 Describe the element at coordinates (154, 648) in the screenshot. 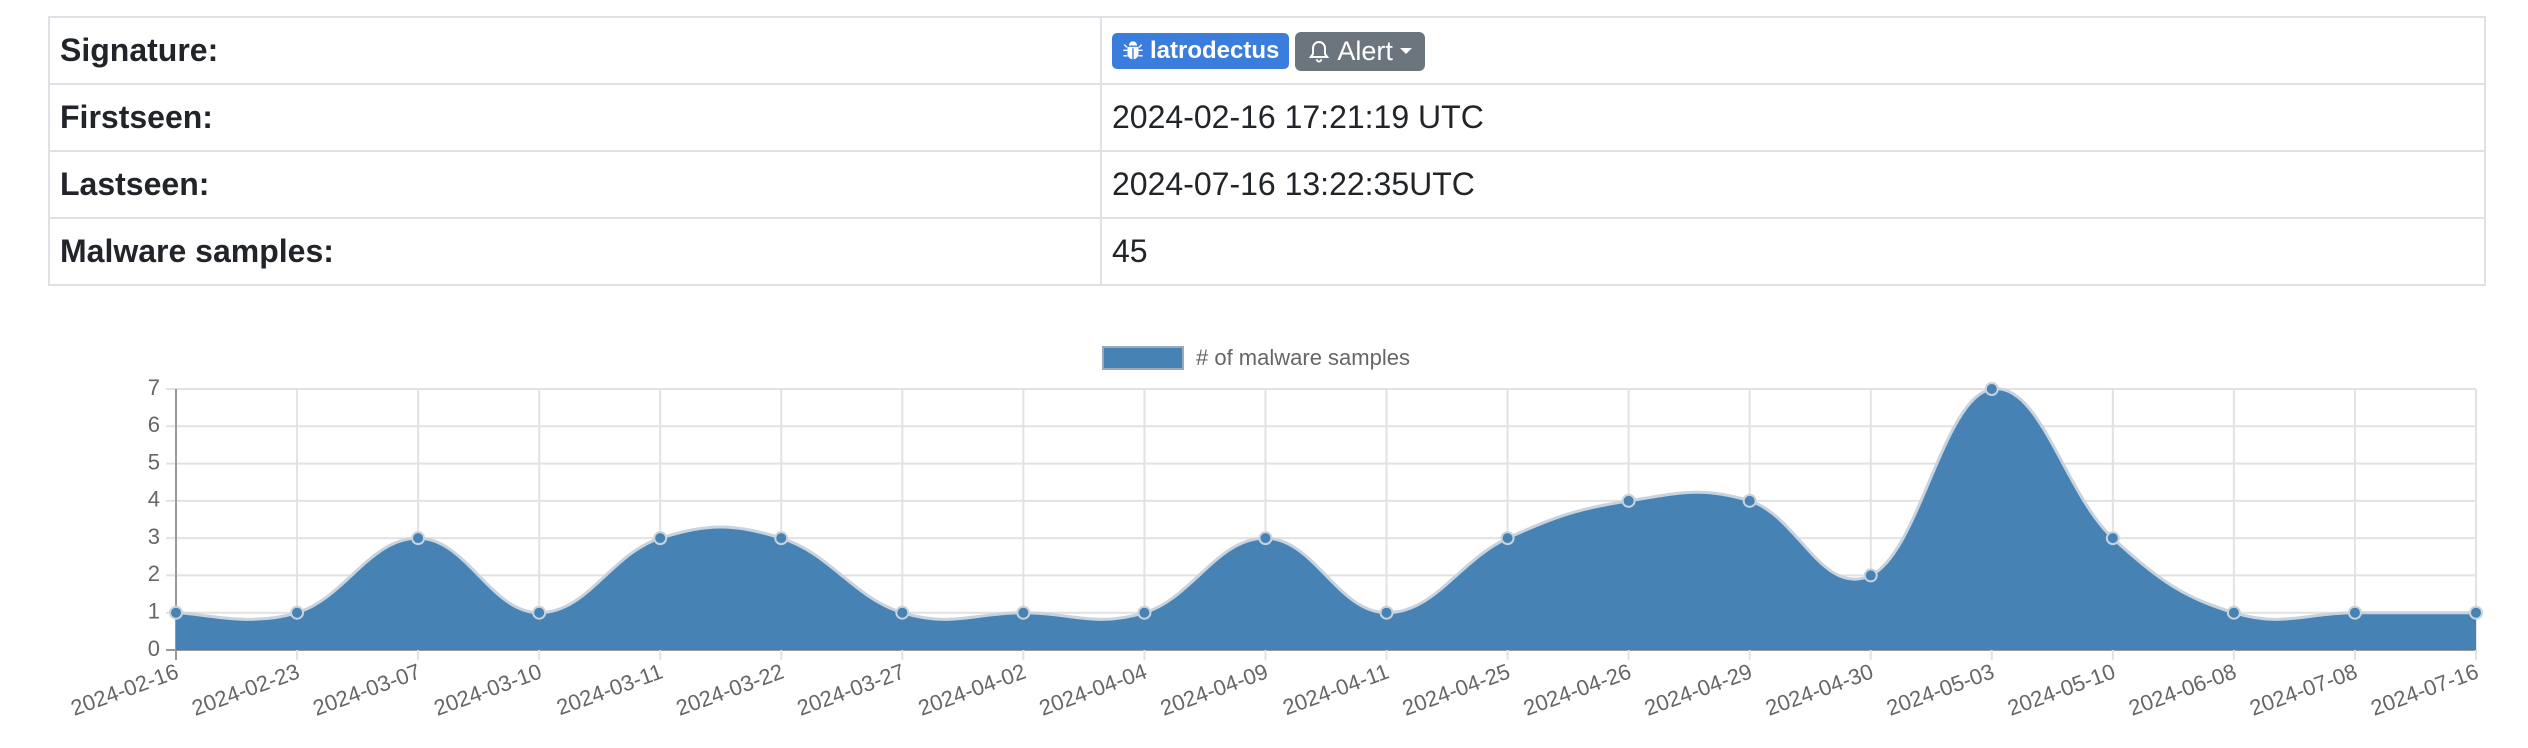

I see `y-tick-label: 0` at that location.